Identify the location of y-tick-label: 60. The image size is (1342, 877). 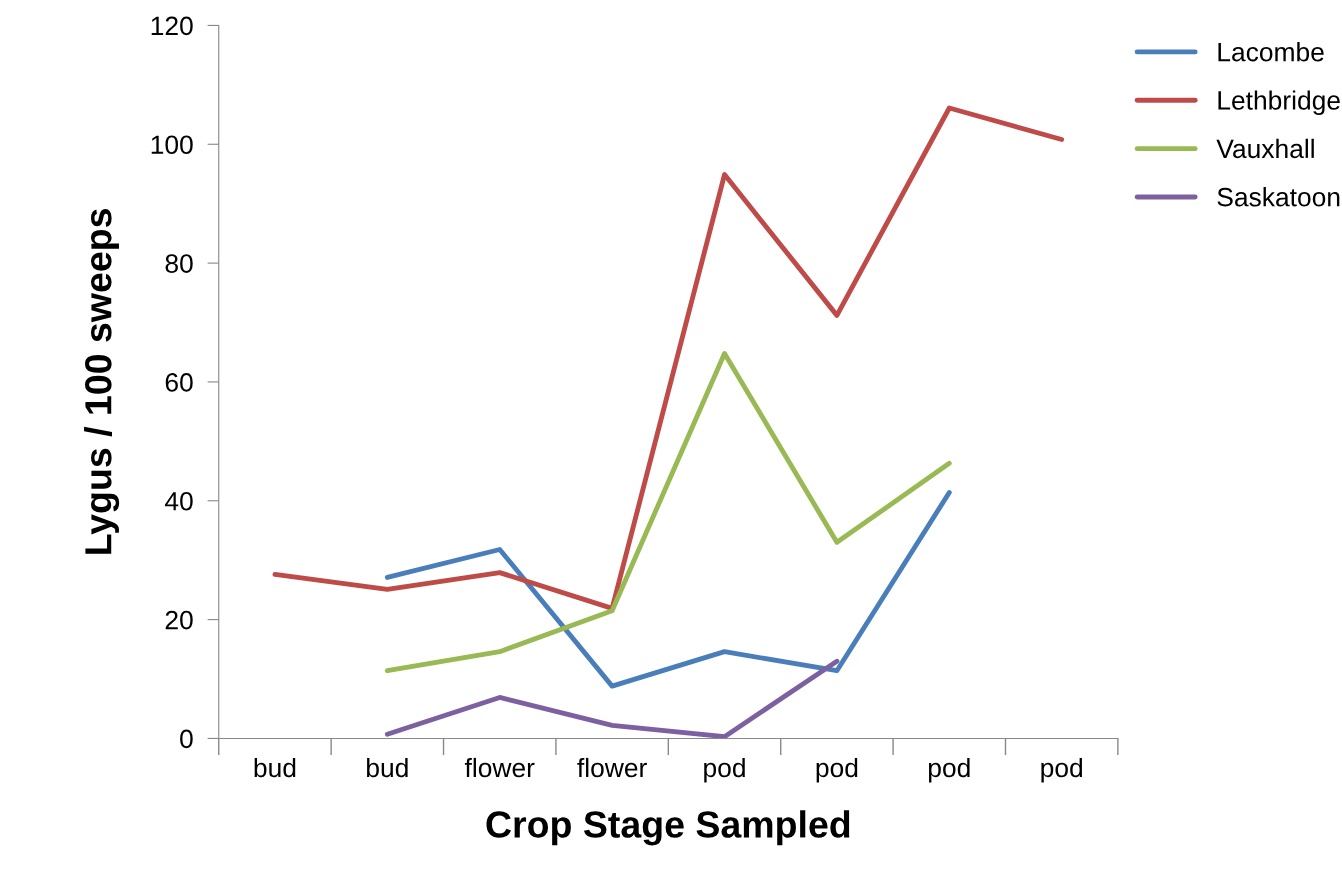
(179, 382).